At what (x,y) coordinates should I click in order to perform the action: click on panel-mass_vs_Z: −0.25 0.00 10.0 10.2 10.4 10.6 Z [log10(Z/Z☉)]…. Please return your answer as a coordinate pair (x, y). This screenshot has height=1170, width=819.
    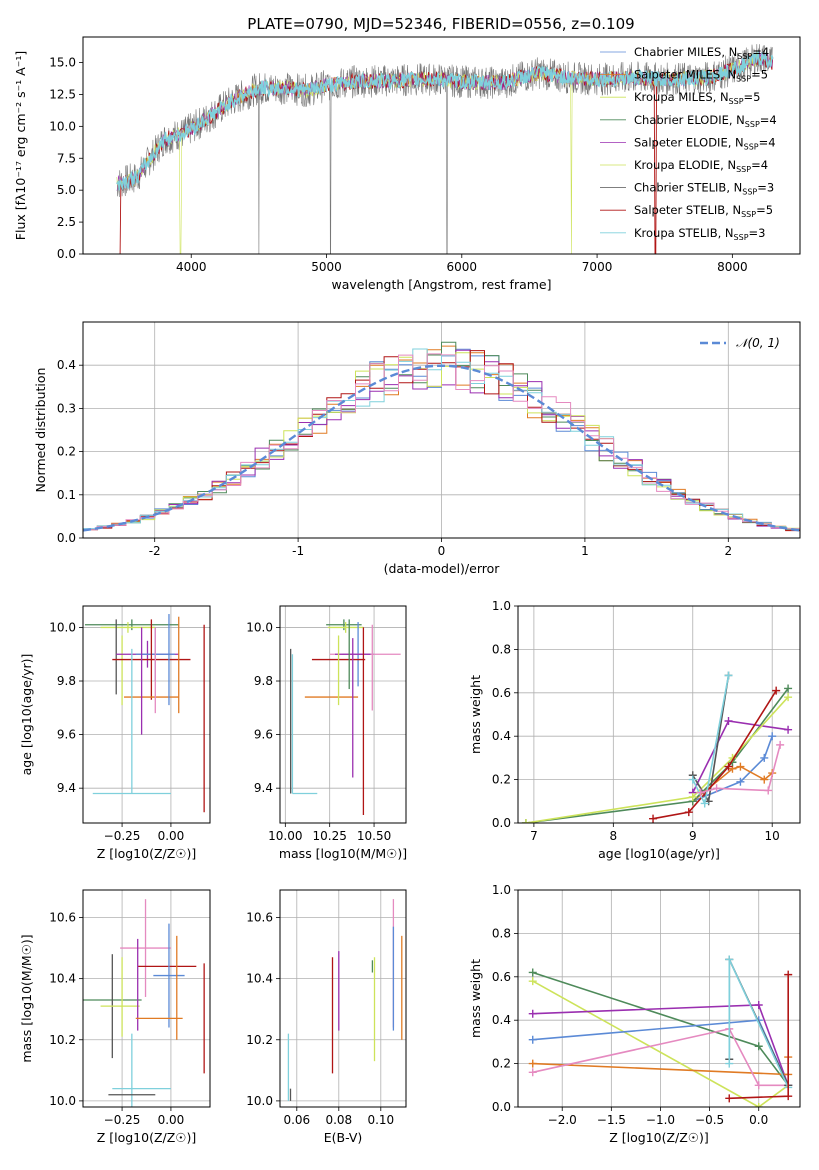
    Looking at the image, I should click on (115, 1017).